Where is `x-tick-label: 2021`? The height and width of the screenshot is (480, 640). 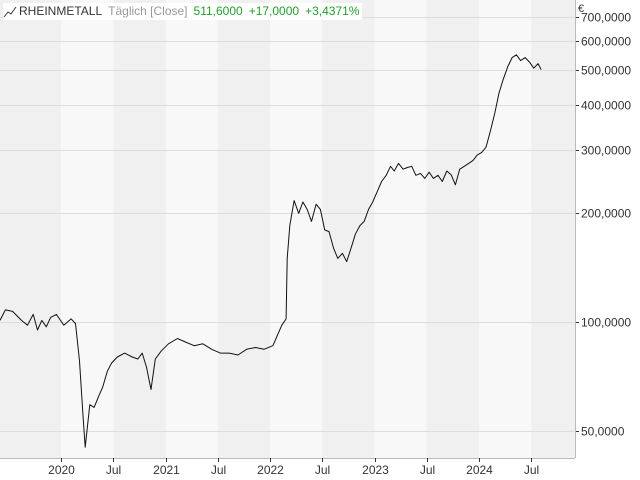
x-tick-label: 2021 is located at coordinates (166, 470).